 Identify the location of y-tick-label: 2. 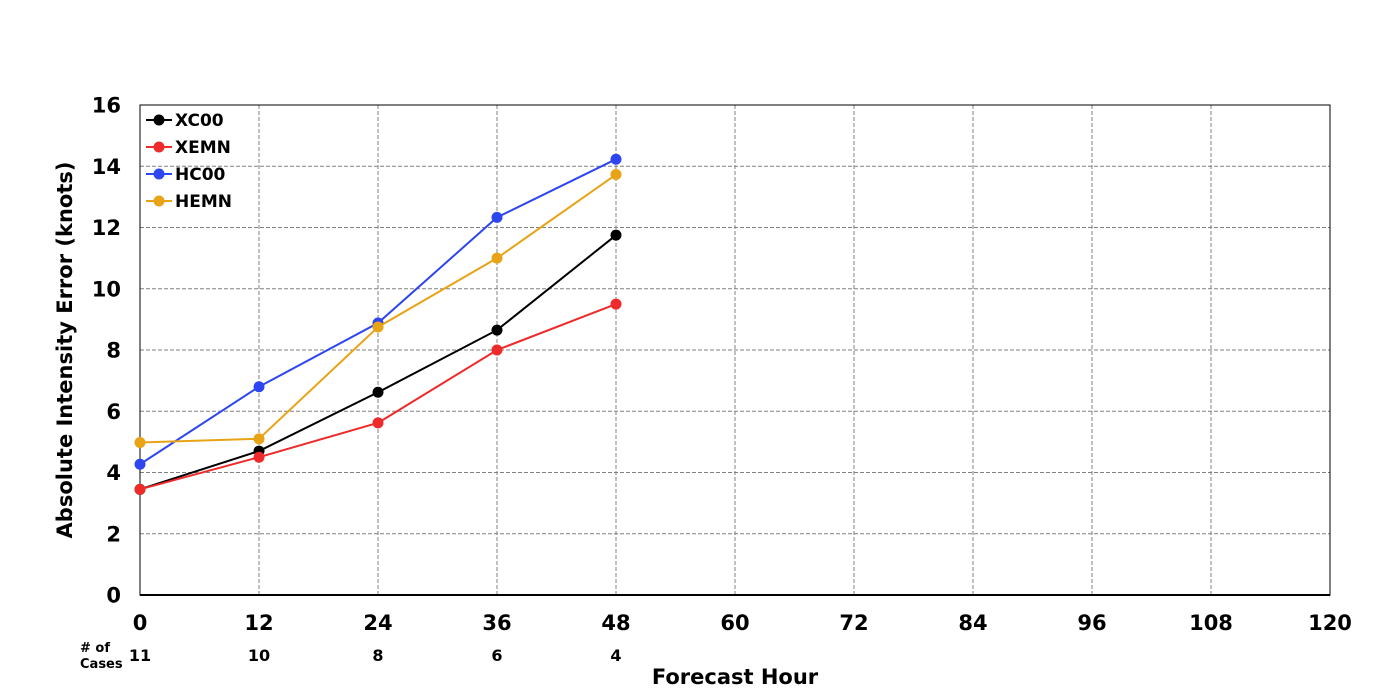
(113, 534).